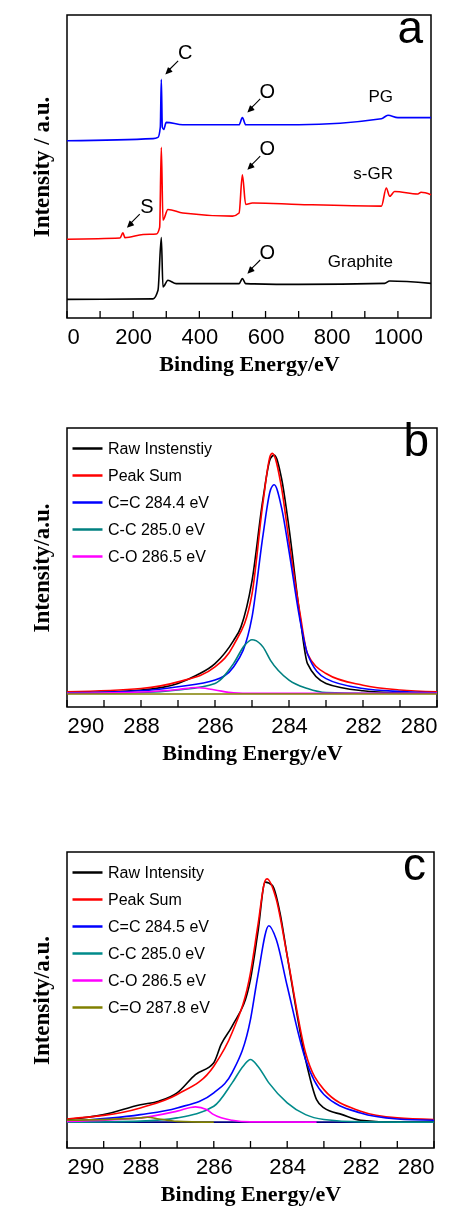 Image resolution: width=459 pixels, height=1218 pixels. Describe the element at coordinates (200, 336) in the screenshot. I see `x-tick-label: 400` at that location.